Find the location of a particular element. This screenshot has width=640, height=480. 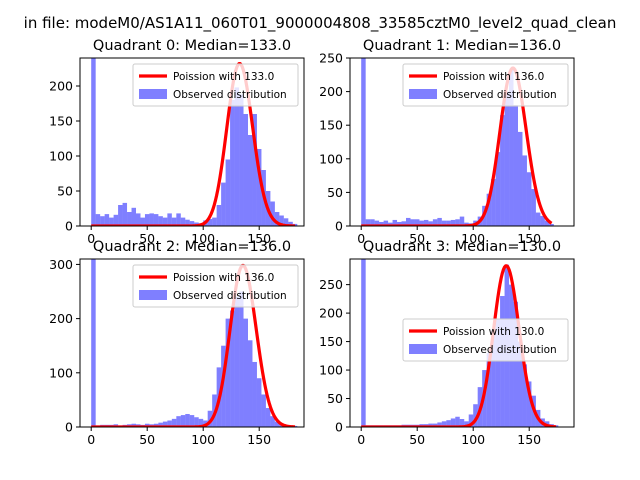

legend-poisson-label: Poission with 130.0 is located at coordinates (493, 332).